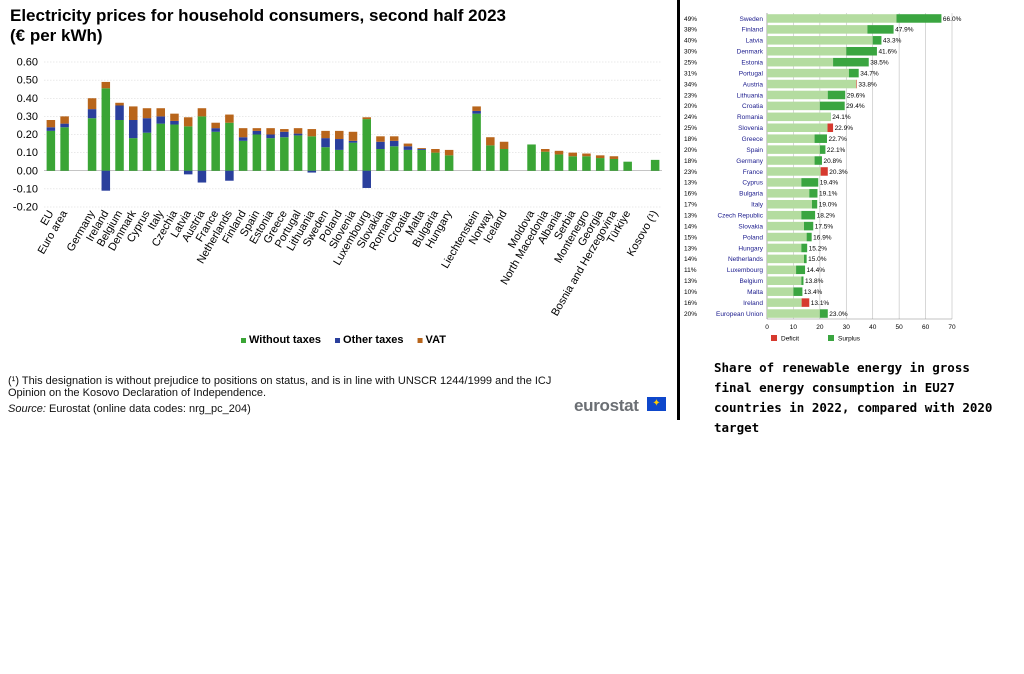 This screenshot has height=674, width=1024. Describe the element at coordinates (757, 205) in the screenshot. I see `category-label: Italy` at that location.